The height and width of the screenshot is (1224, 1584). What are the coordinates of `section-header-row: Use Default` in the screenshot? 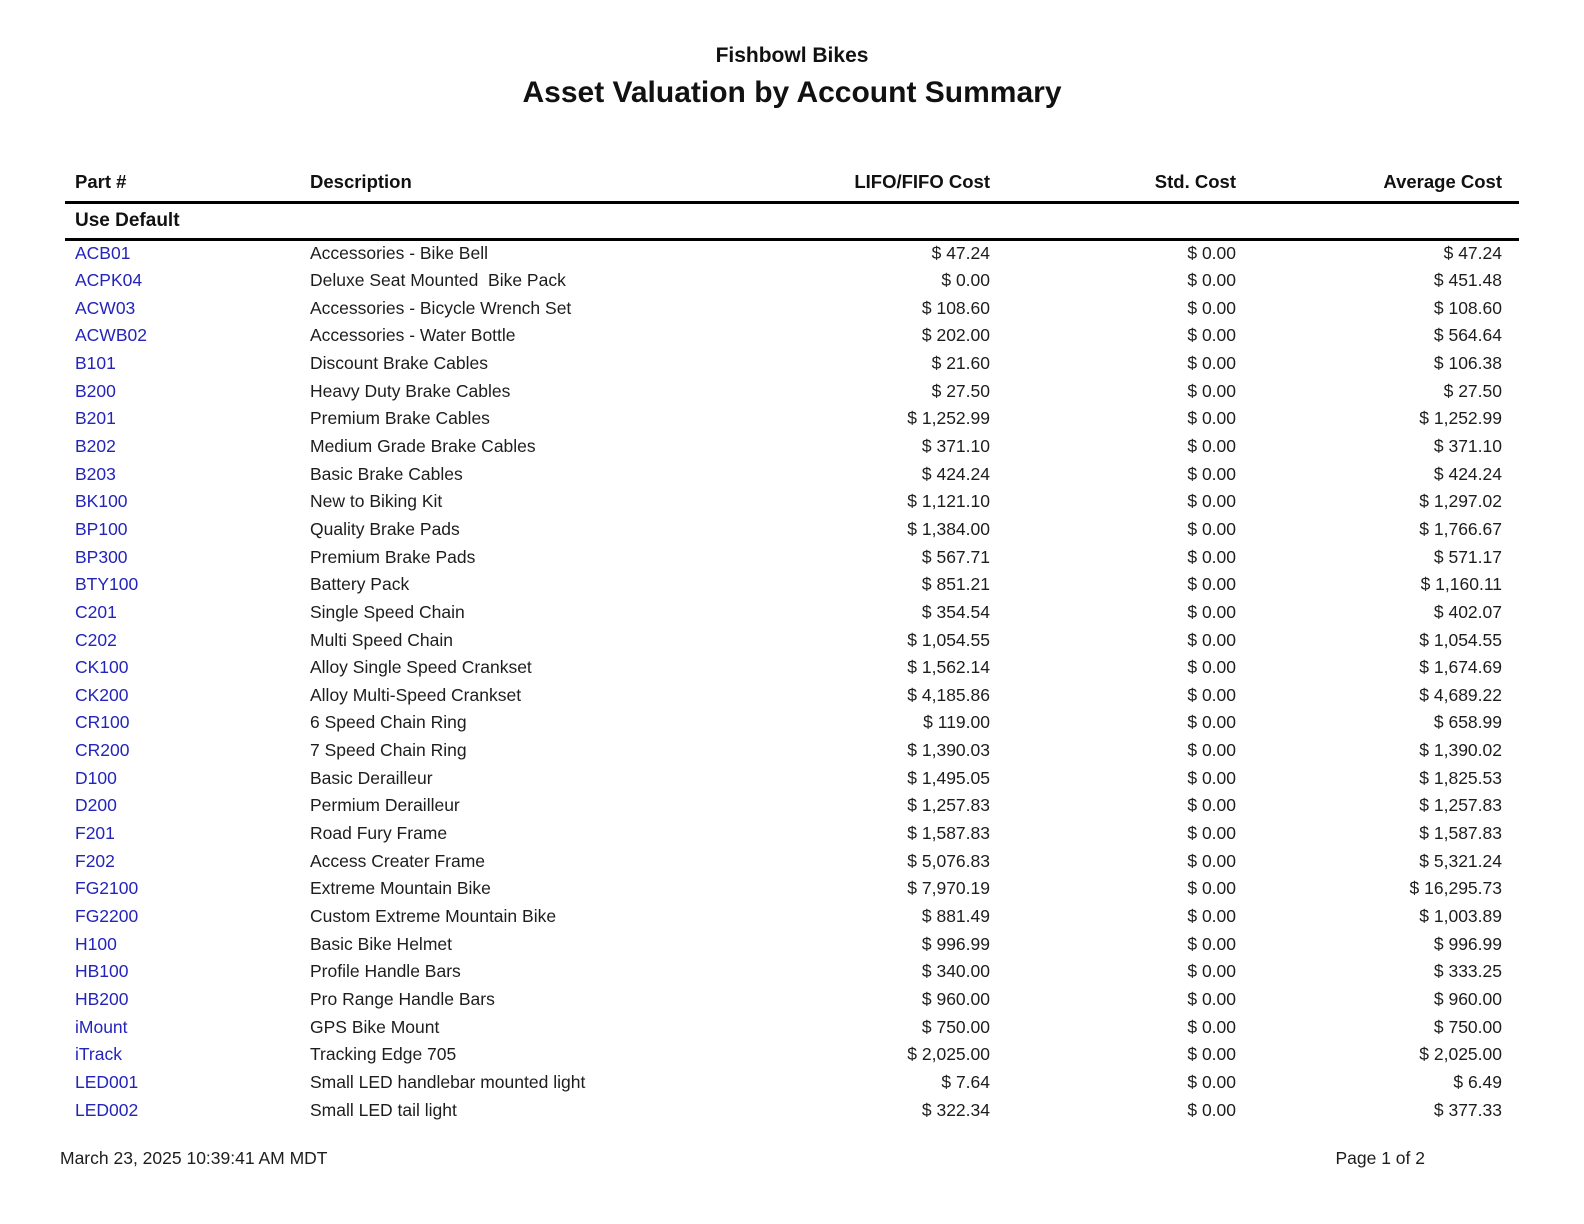 It's located at (792, 221).